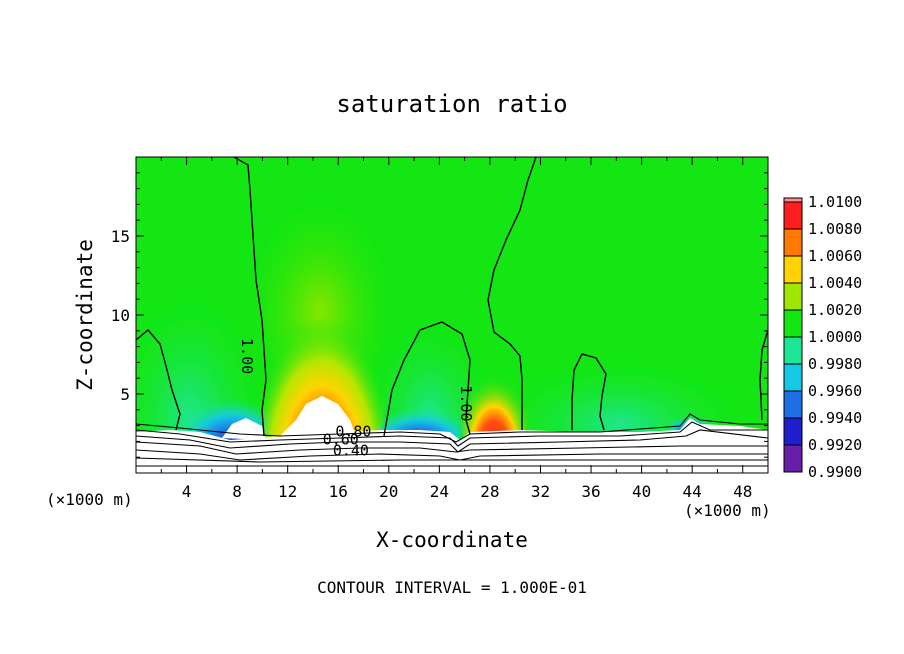  What do you see at coordinates (439, 491) in the screenshot?
I see `x-tick-label: 24` at bounding box center [439, 491].